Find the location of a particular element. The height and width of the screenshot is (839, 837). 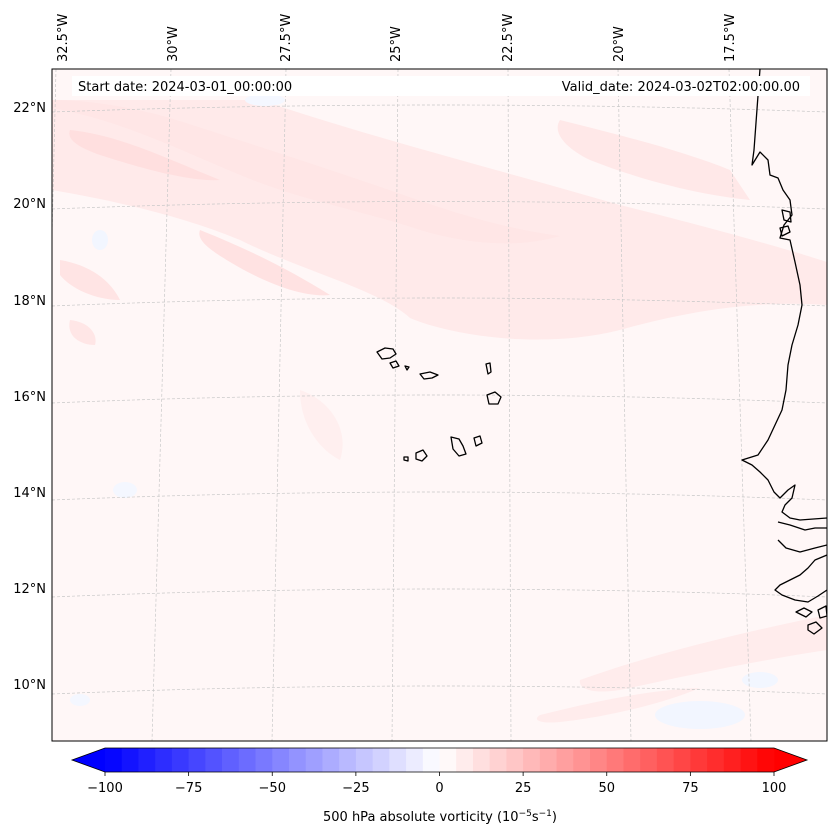

lon-label: 32.5°W is located at coordinates (63, 38).